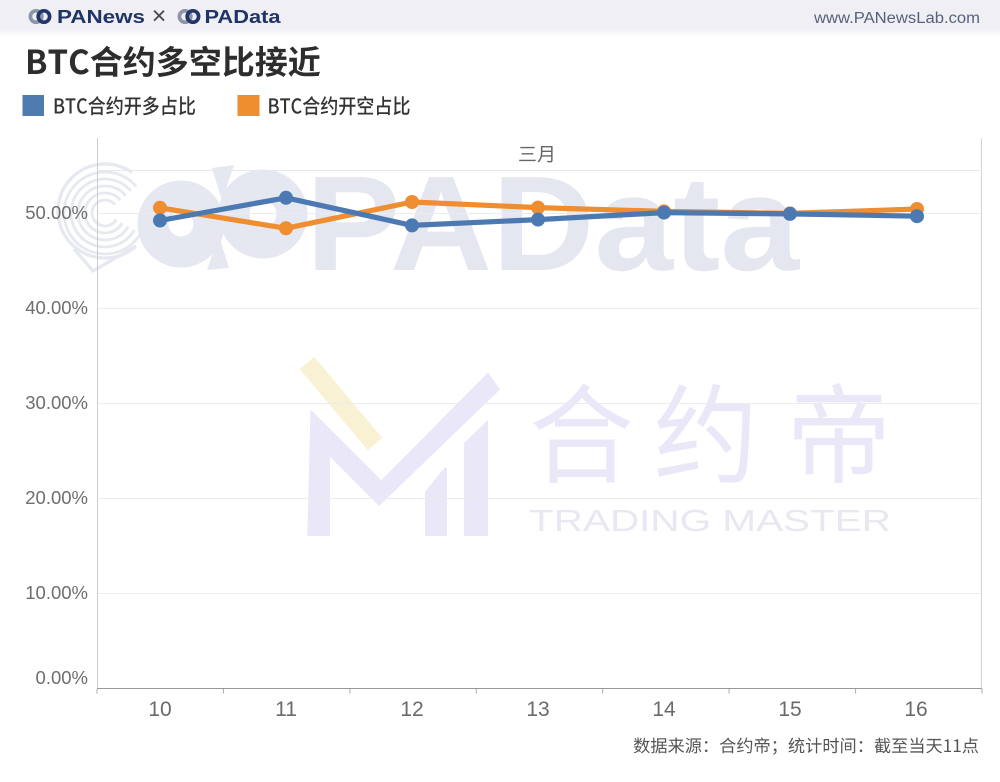 Image resolution: width=1000 pixels, height=782 pixels. What do you see at coordinates (56, 592) in the screenshot?
I see `svg-text: 10.00%` at bounding box center [56, 592].